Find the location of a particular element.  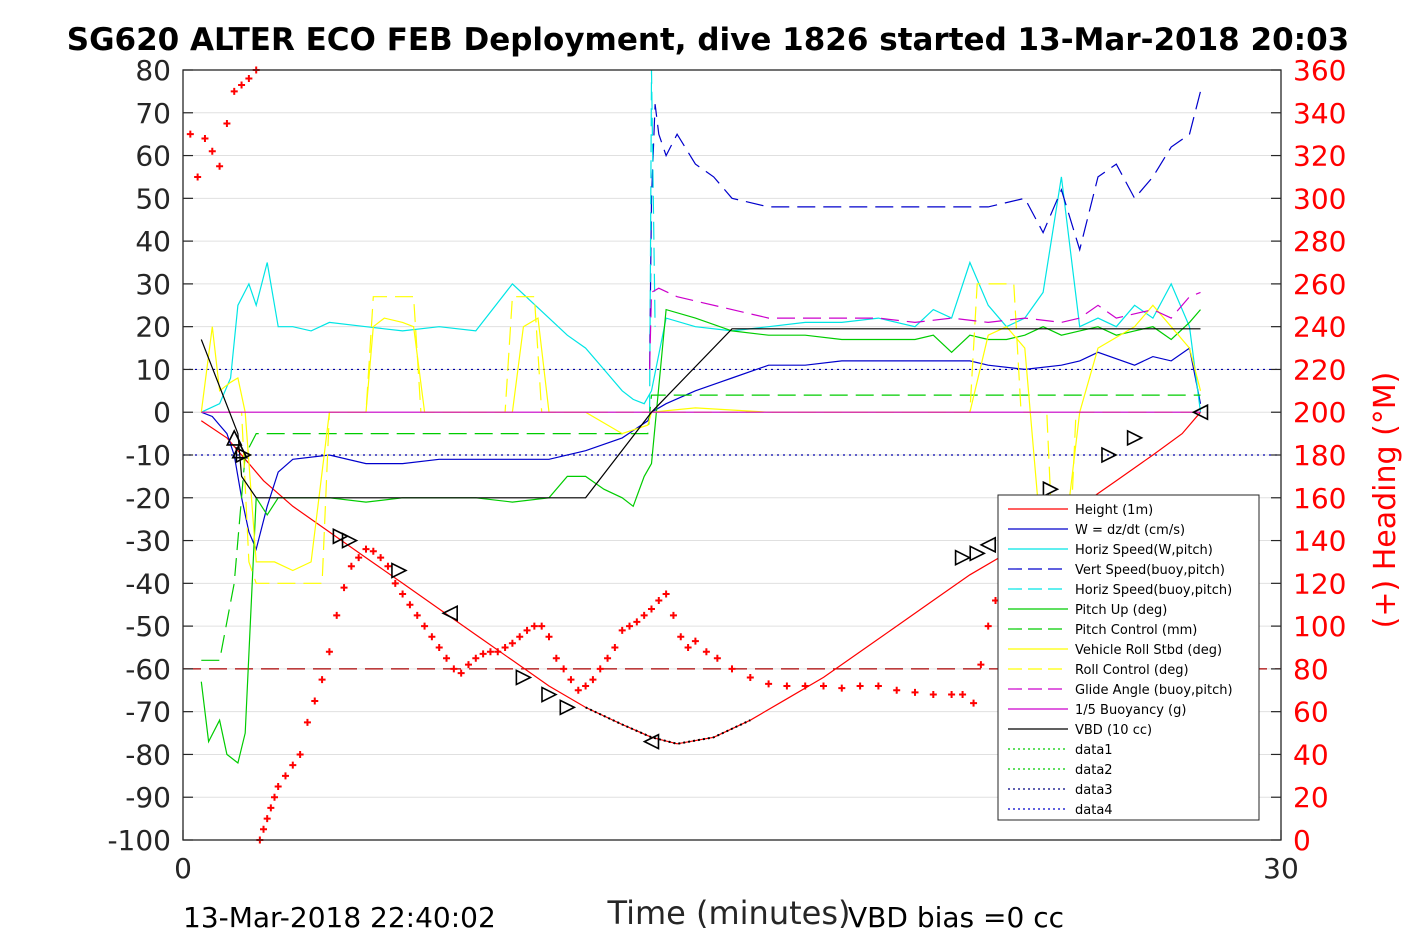

legend-label: Pitch Up (deg) is located at coordinates (1121, 610).